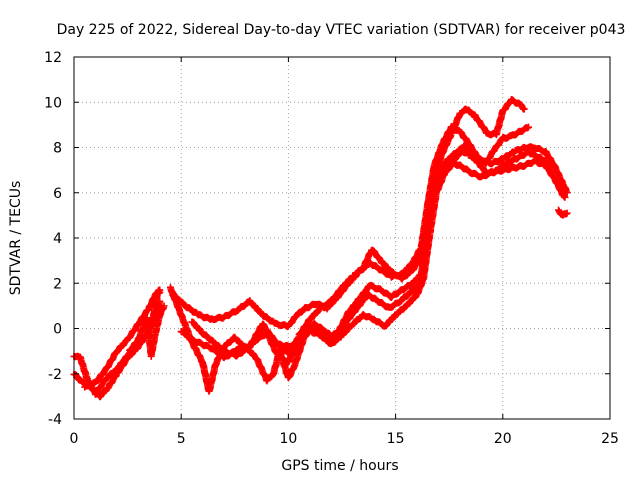 The height and width of the screenshot is (480, 640). I want to click on y-tick-label: 8, so click(57, 149).